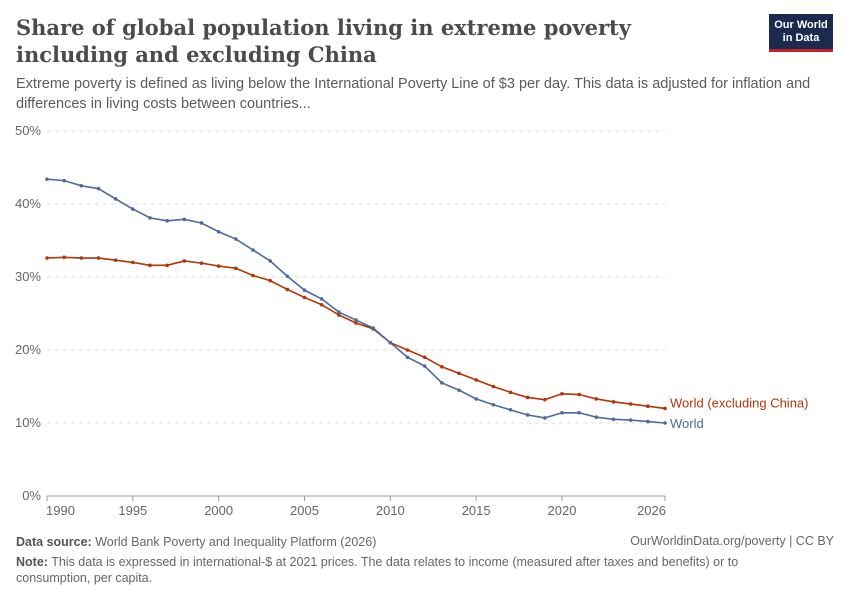  What do you see at coordinates (476, 510) in the screenshot?
I see `x-tick-label: 2015` at bounding box center [476, 510].